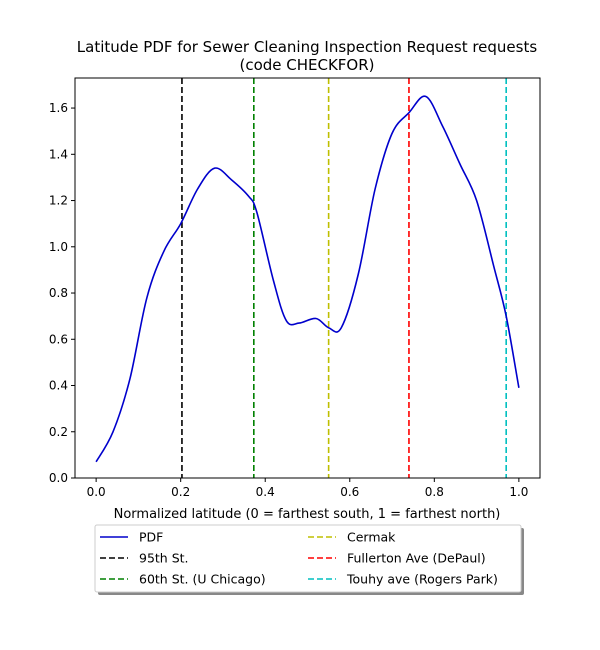  What do you see at coordinates (518, 492) in the screenshot?
I see `x-tick-label: 1.0` at bounding box center [518, 492].